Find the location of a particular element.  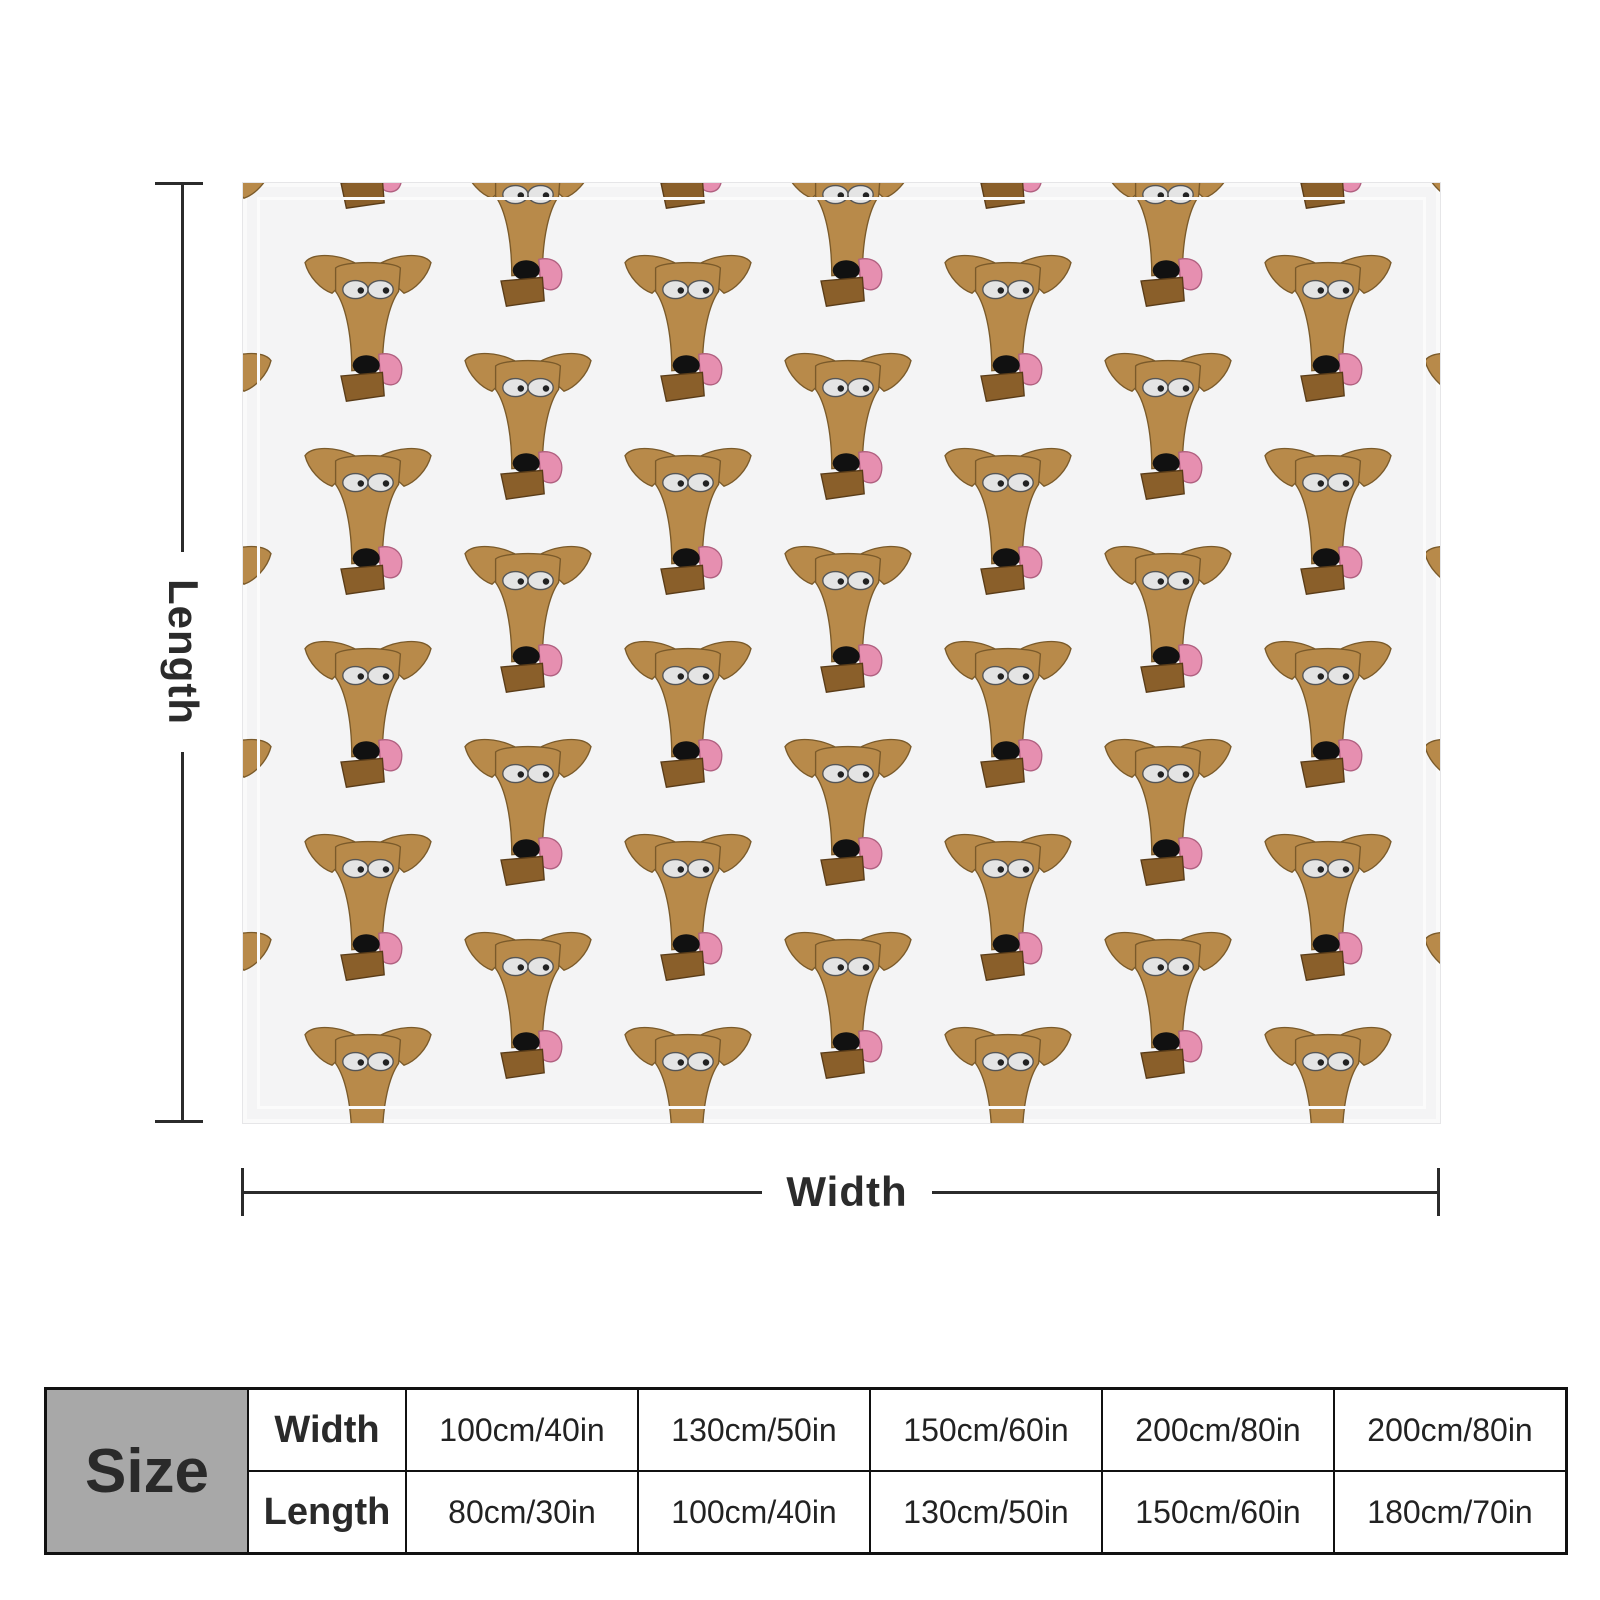

length-top-tick is located at coordinates (179, 183).